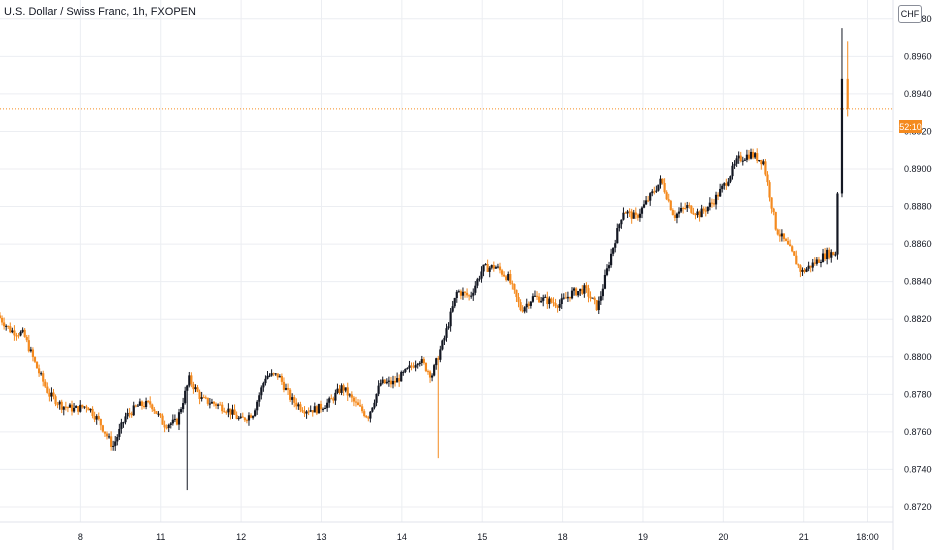 The width and height of the screenshot is (932, 550). What do you see at coordinates (910, 14) in the screenshot?
I see `currency-button: CHF` at bounding box center [910, 14].